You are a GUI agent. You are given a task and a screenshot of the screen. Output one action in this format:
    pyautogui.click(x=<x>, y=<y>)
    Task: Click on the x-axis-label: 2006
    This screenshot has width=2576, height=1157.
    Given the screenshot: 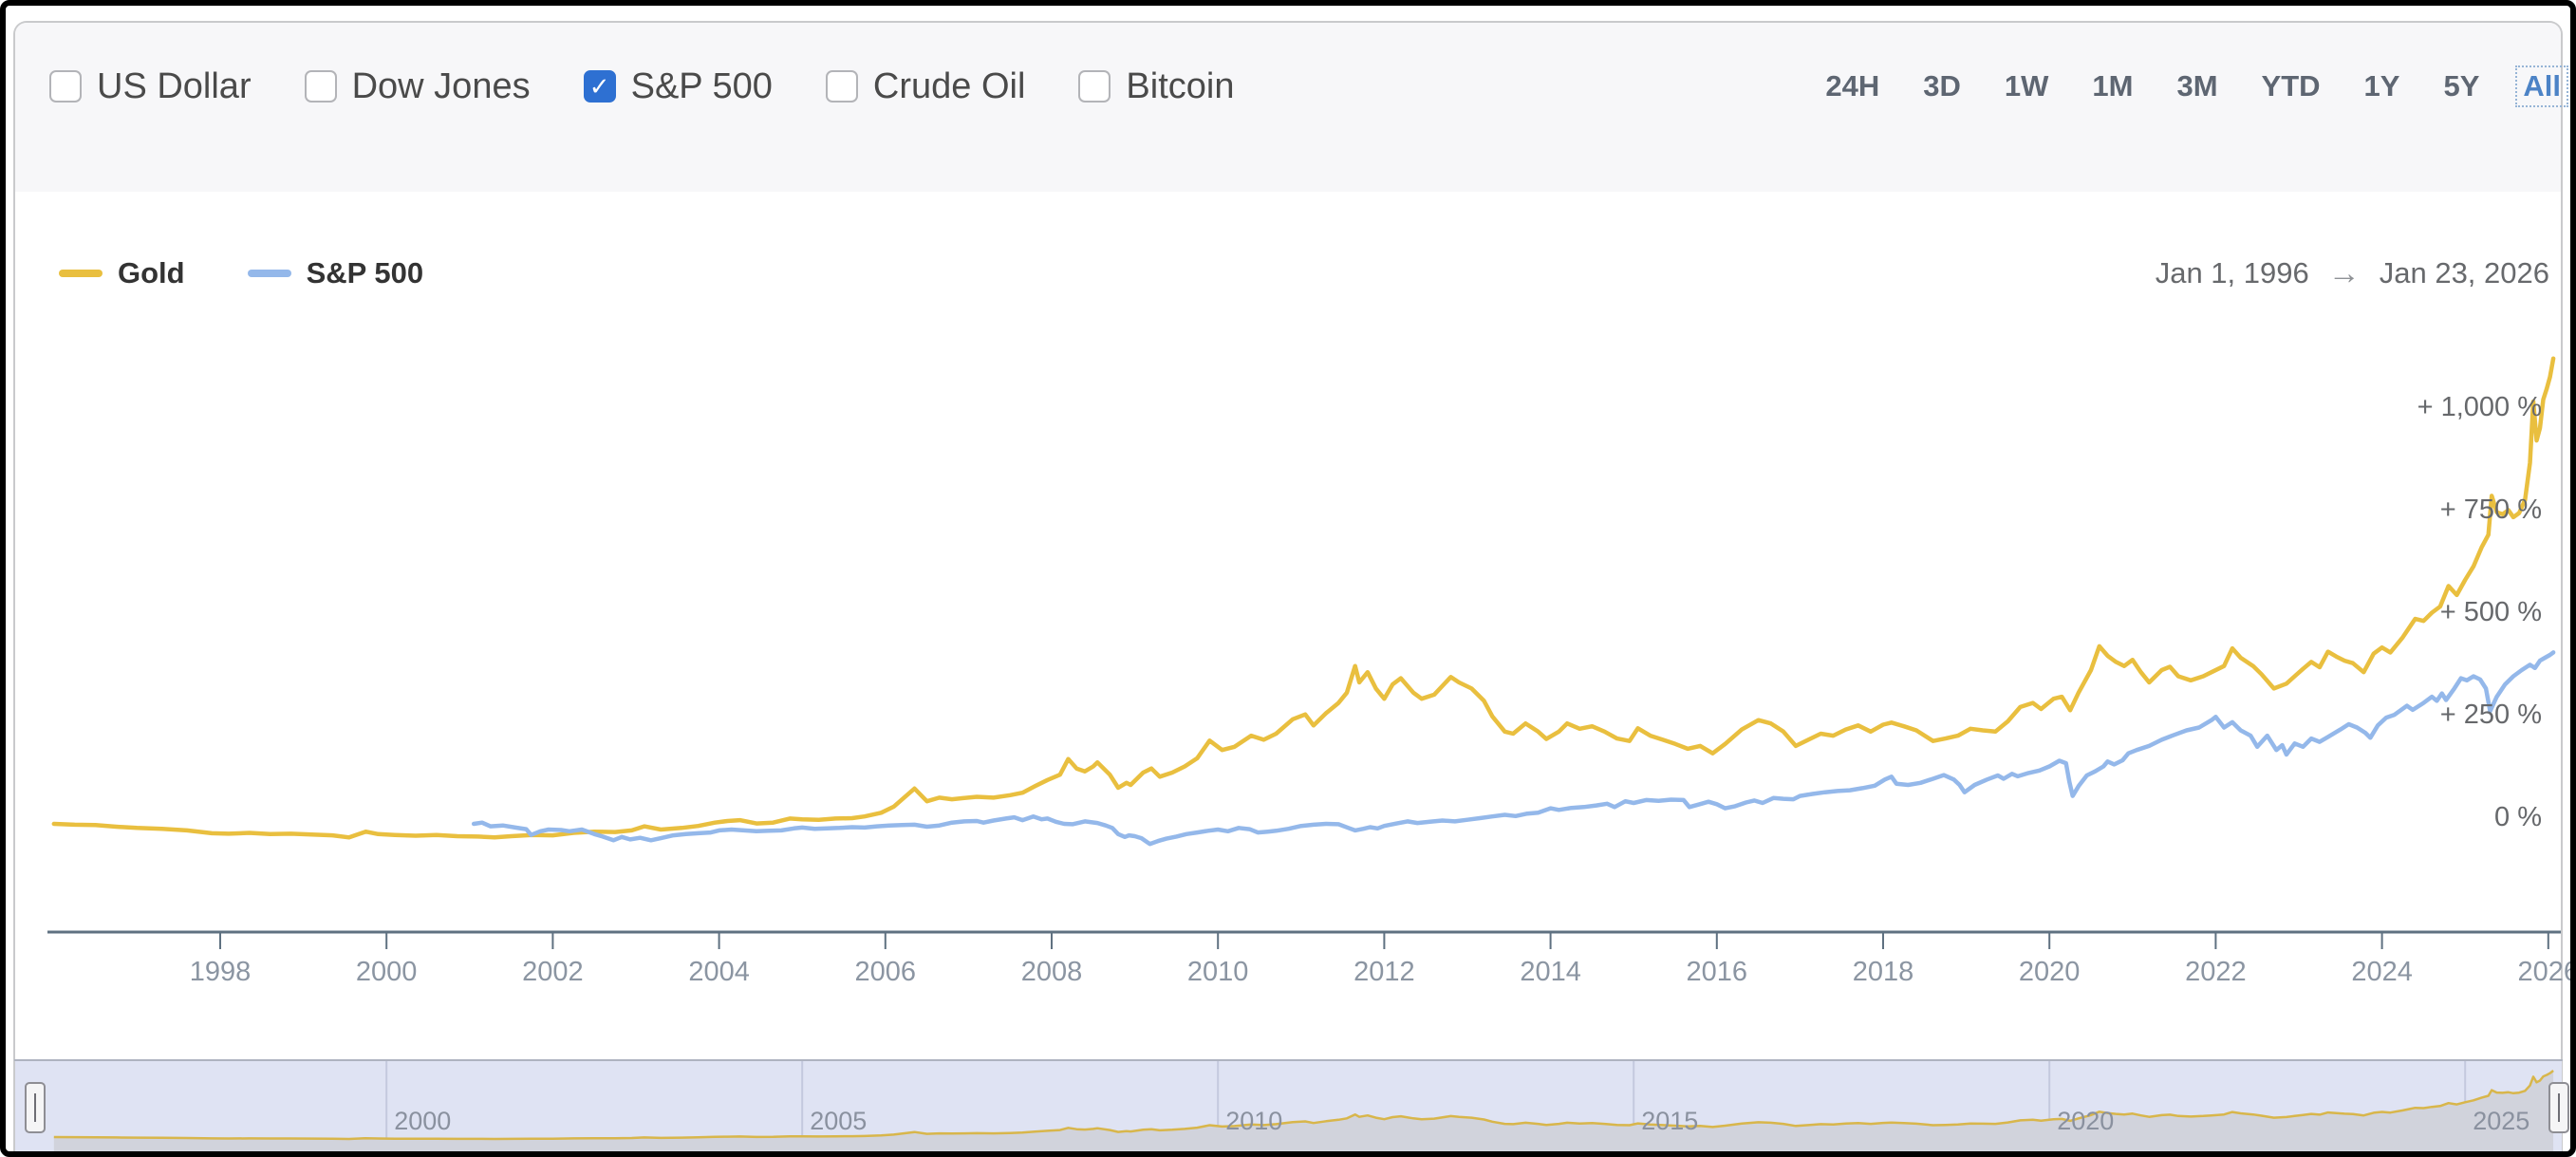 What is the action you would take?
    pyautogui.click(x=885, y=972)
    